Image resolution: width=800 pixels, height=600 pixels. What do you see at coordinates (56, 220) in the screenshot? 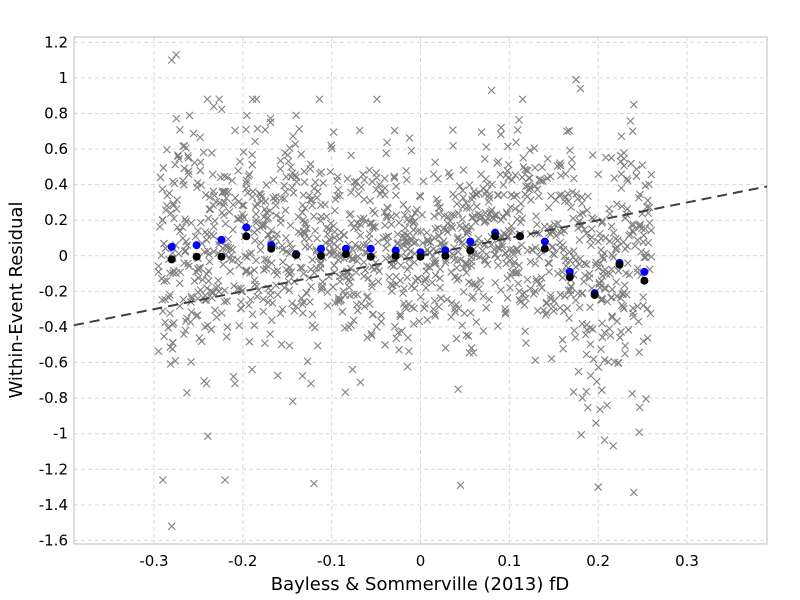
I see `y-tick-label: 0.2` at bounding box center [56, 220].